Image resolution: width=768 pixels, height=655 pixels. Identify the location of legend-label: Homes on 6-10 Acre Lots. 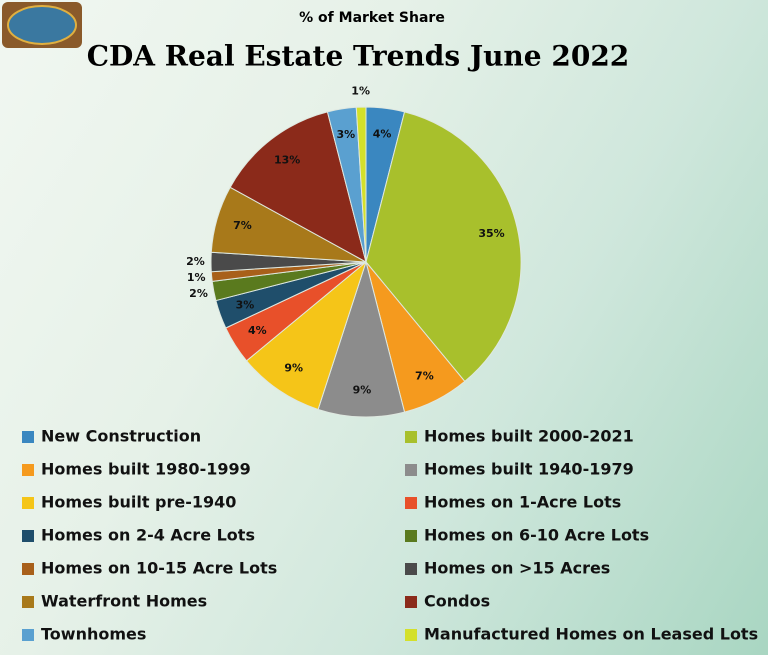
(536, 535).